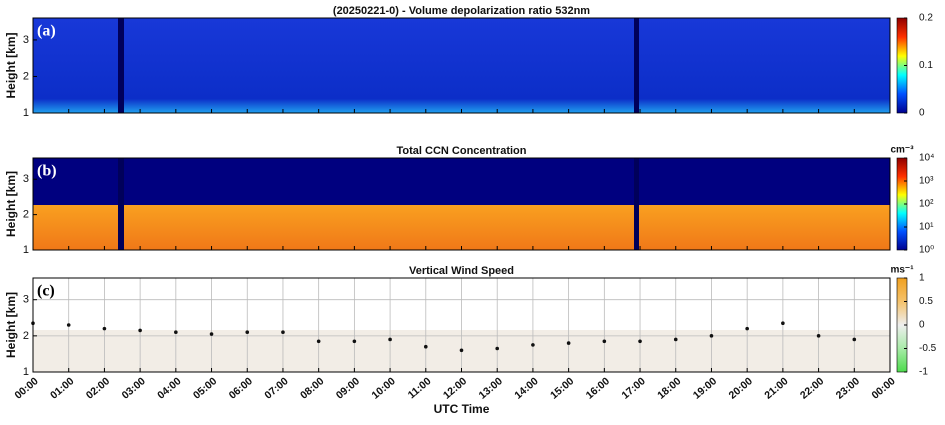 Image resolution: width=945 pixels, height=425 pixels. Describe the element at coordinates (205, 388) in the screenshot. I see `x-tick-label: 05:00` at that location.